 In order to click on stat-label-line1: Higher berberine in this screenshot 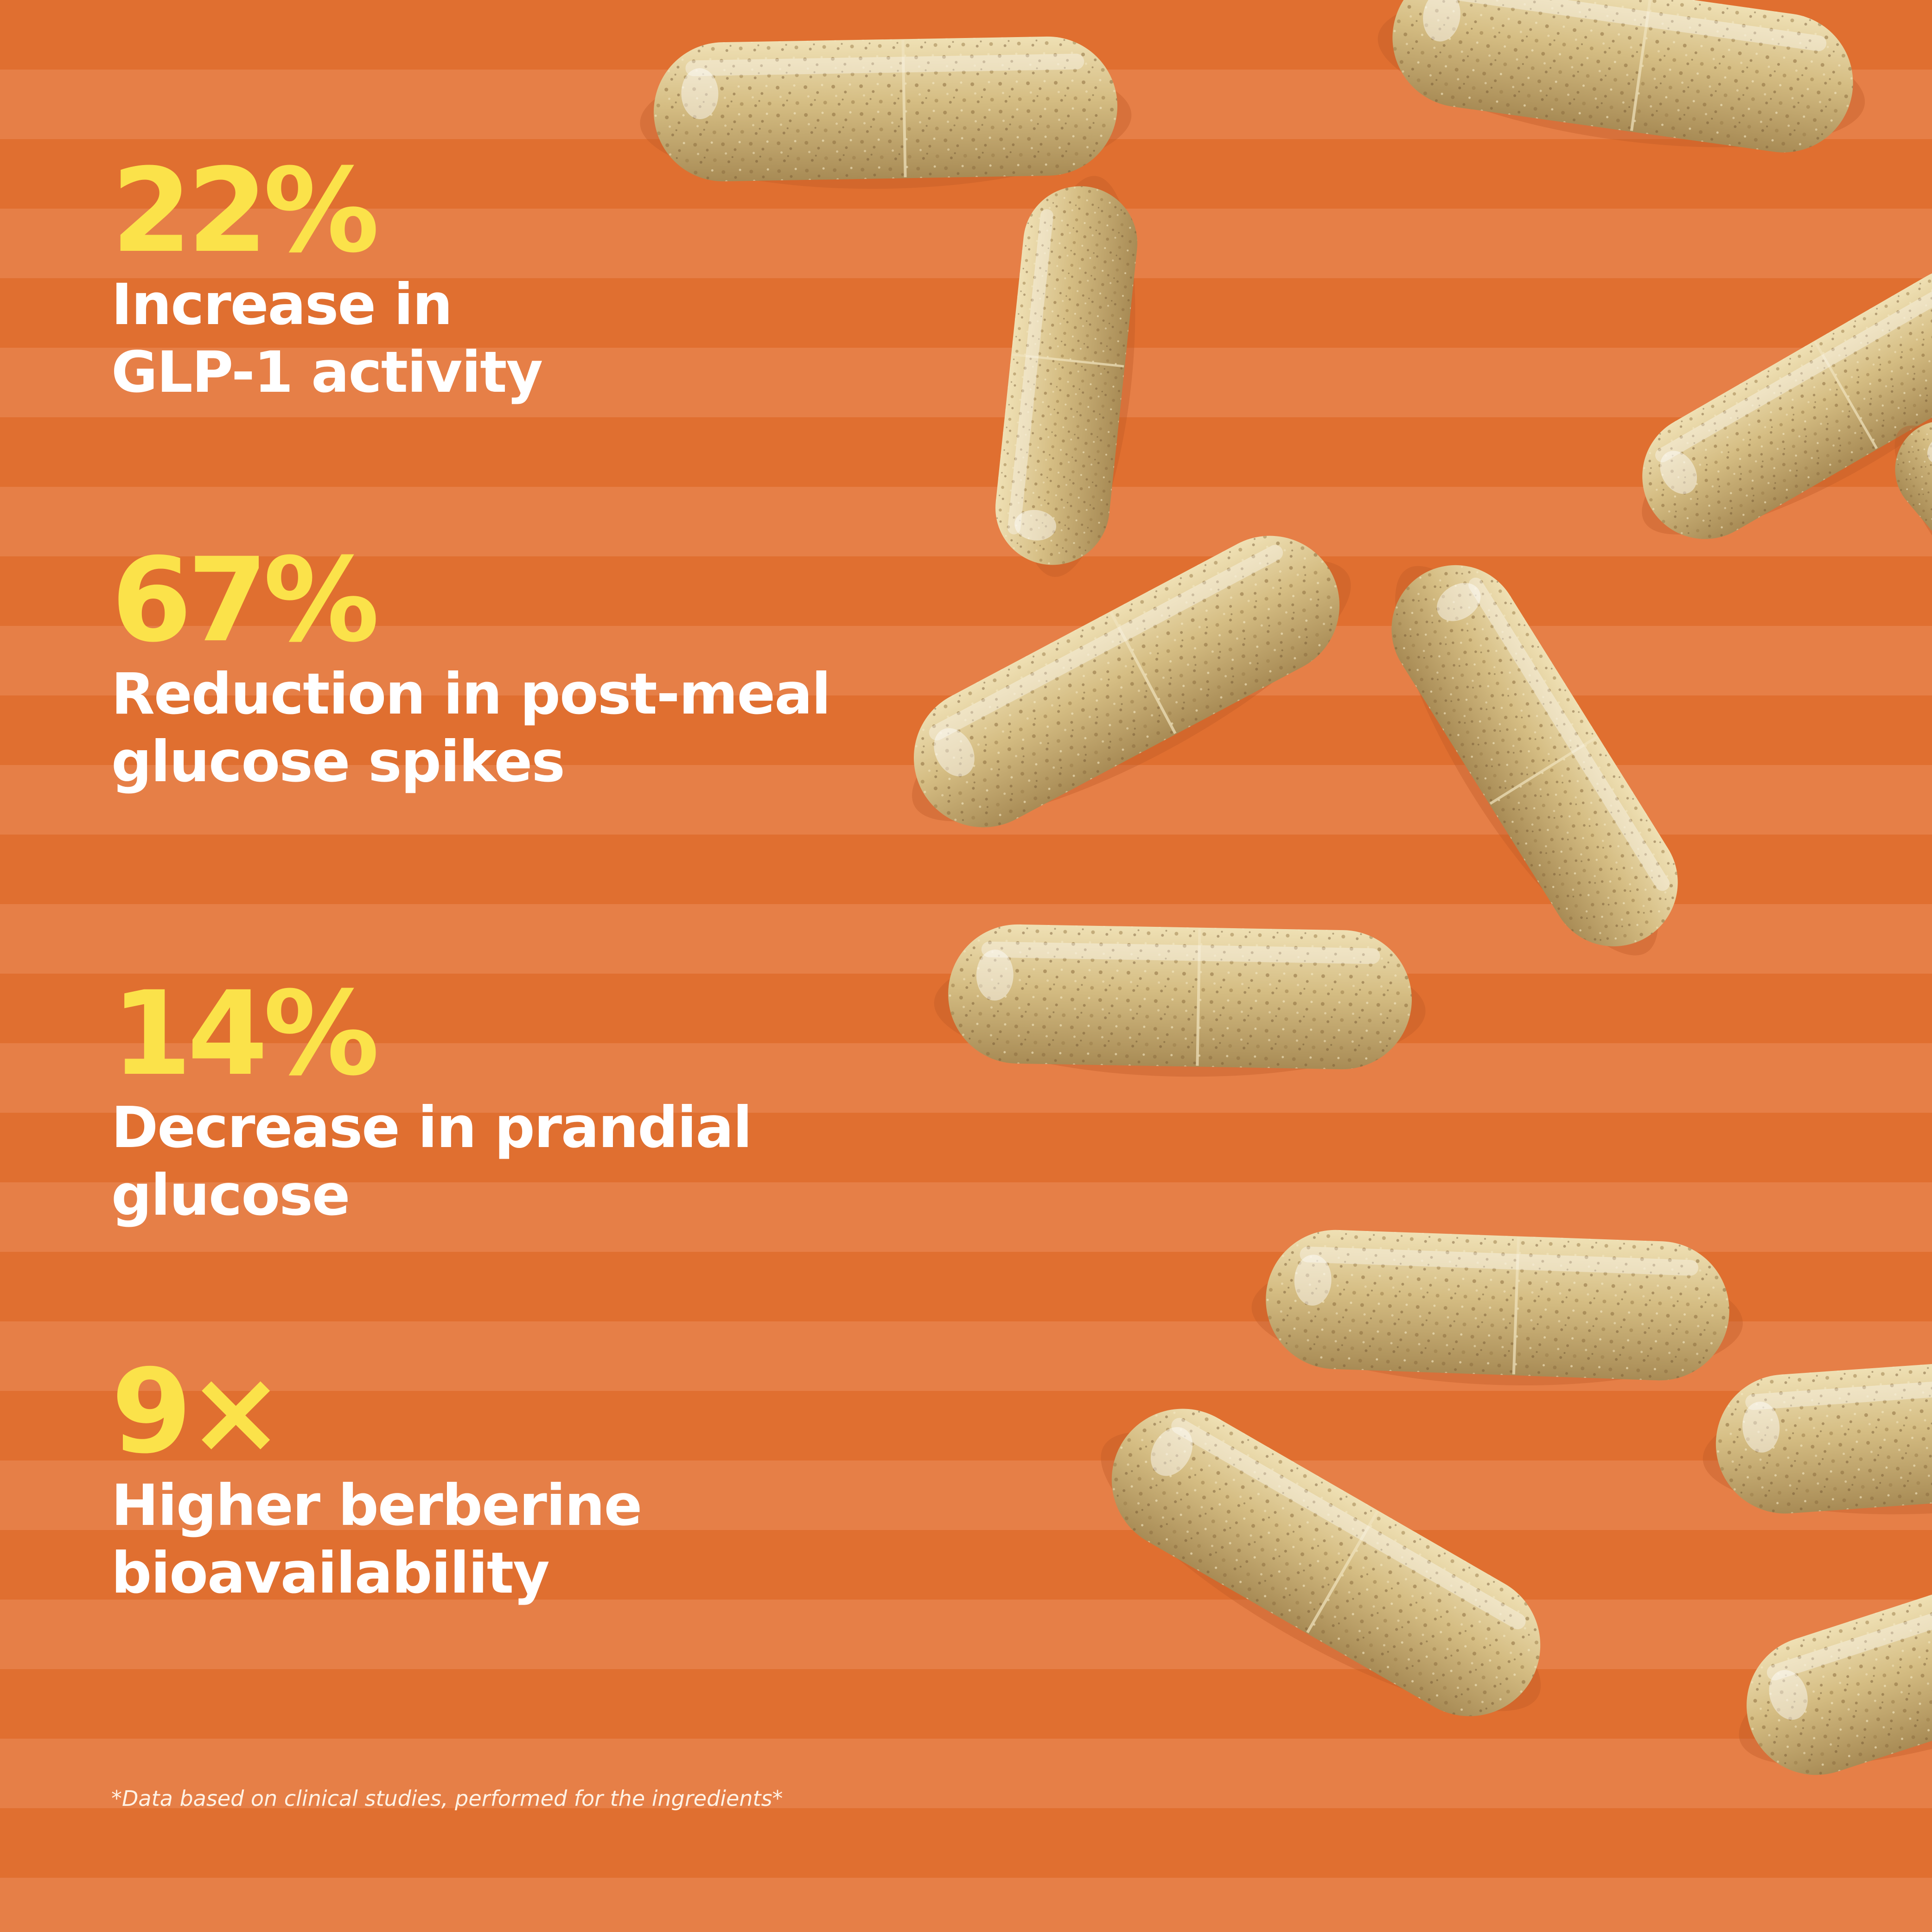, I will do `click(376, 1505)`.